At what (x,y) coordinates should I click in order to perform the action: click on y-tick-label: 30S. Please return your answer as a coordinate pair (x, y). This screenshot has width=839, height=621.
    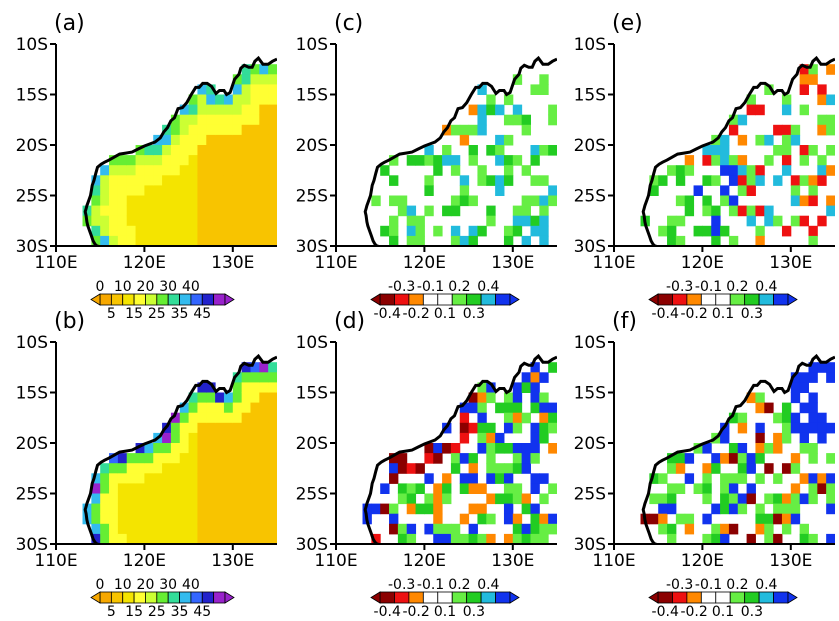
    Looking at the image, I should click on (590, 545).